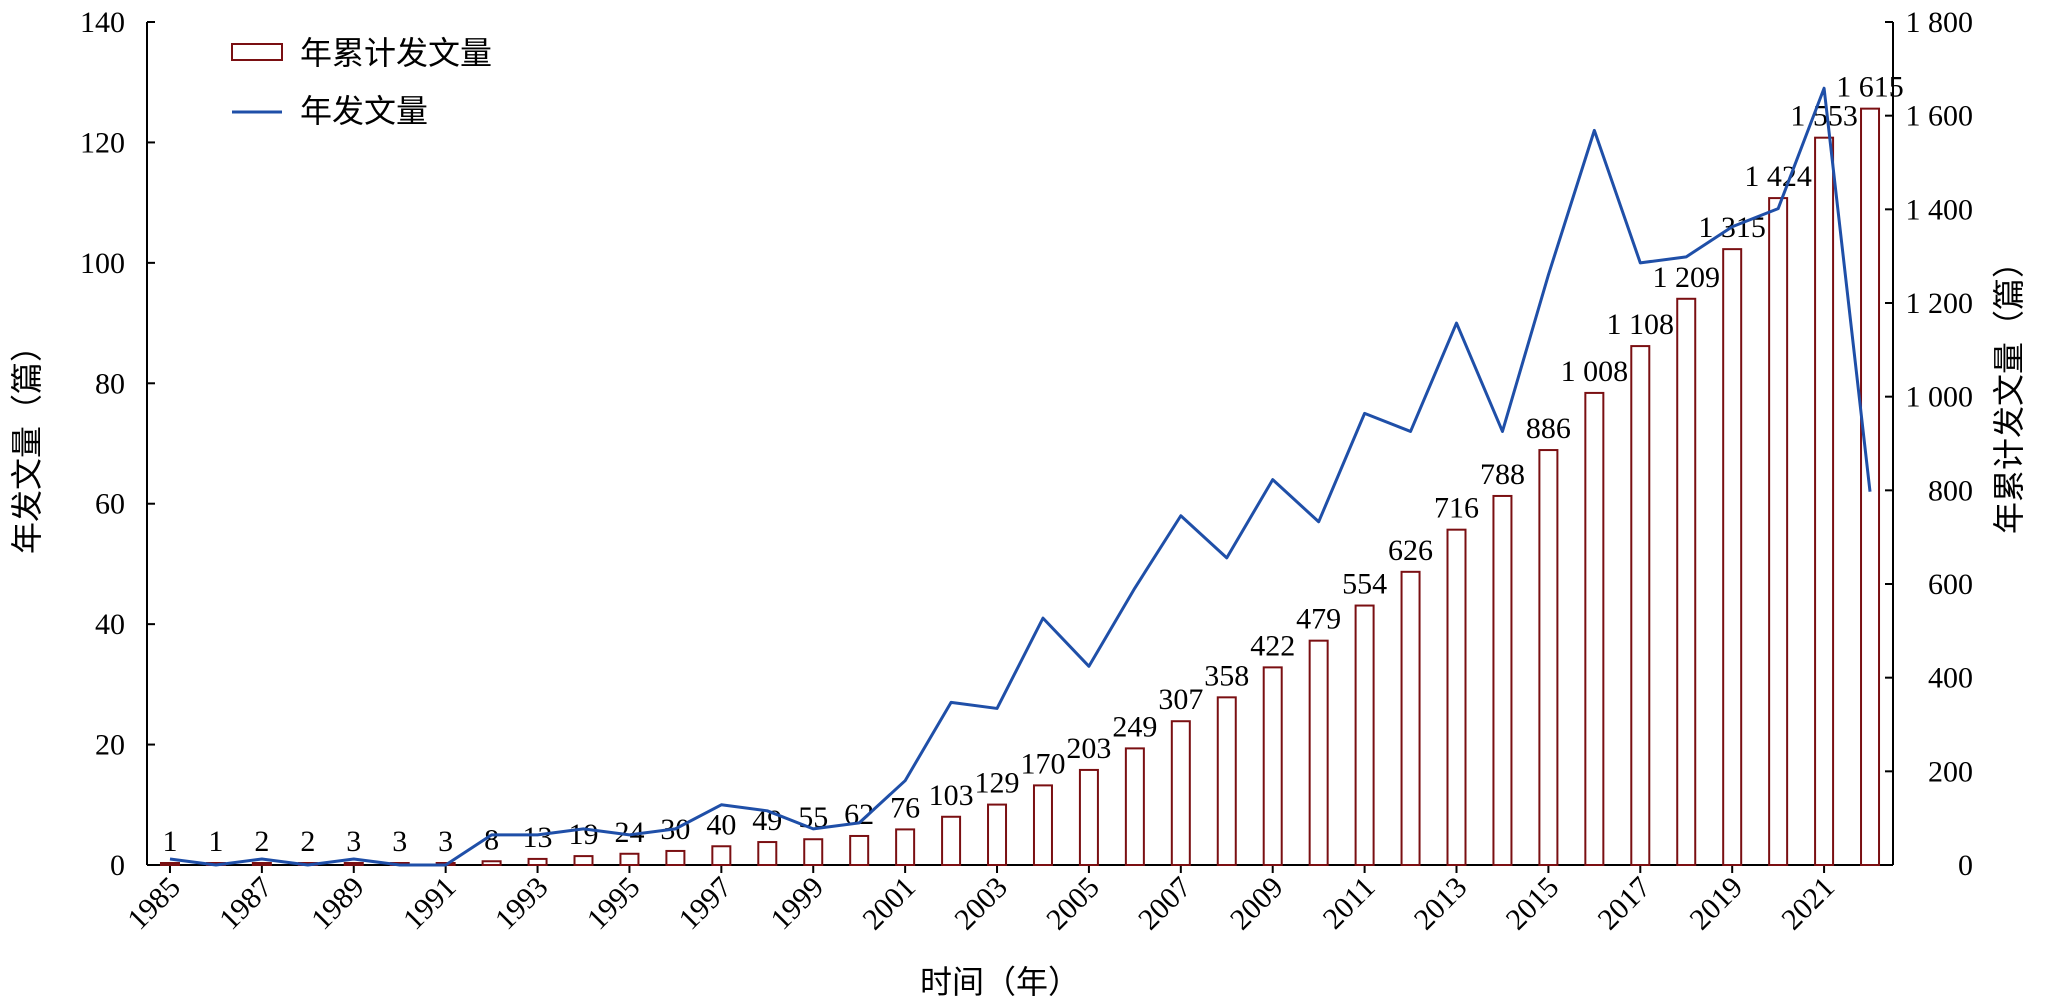 The image size is (2049, 1007). I want to click on bar-label-1991: 3, so click(445, 841).